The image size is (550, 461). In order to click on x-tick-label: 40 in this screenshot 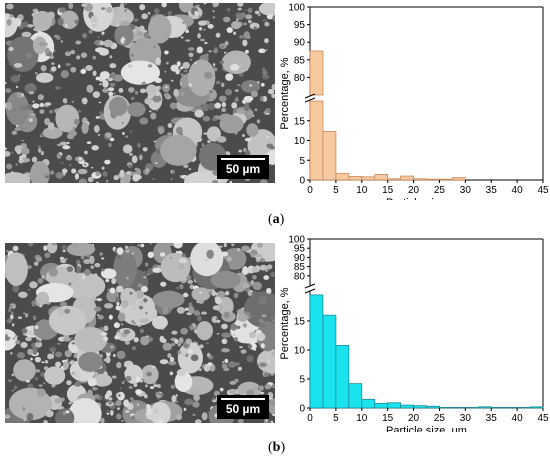, I will do `click(518, 418)`.